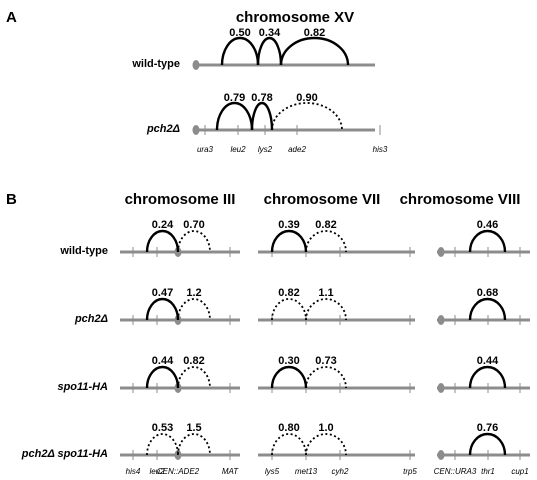  Describe the element at coordinates (488, 471) in the screenshot. I see `gene-label: thr1` at that location.